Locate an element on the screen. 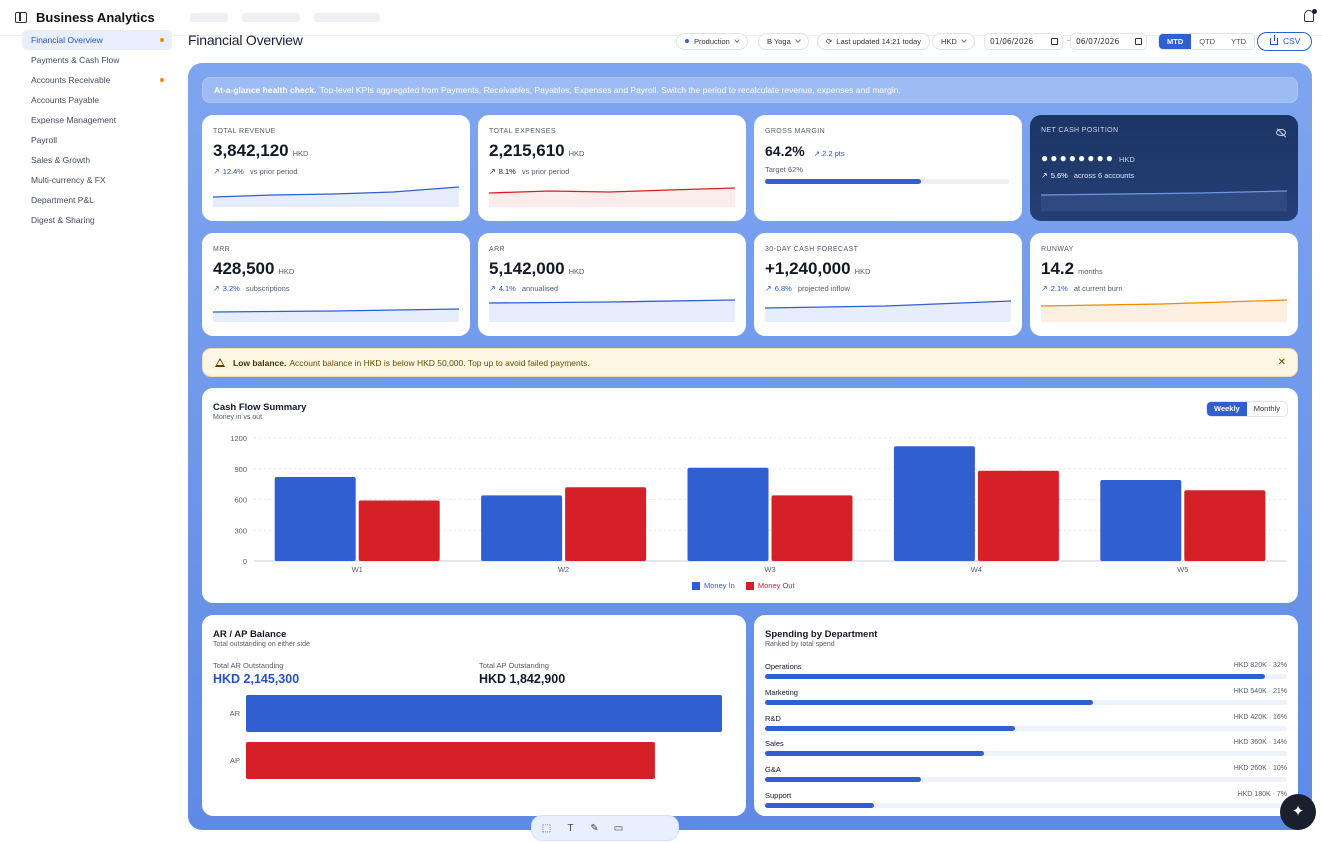  refresh-button: ⟳ Last updated 14:21 today is located at coordinates (873, 41).